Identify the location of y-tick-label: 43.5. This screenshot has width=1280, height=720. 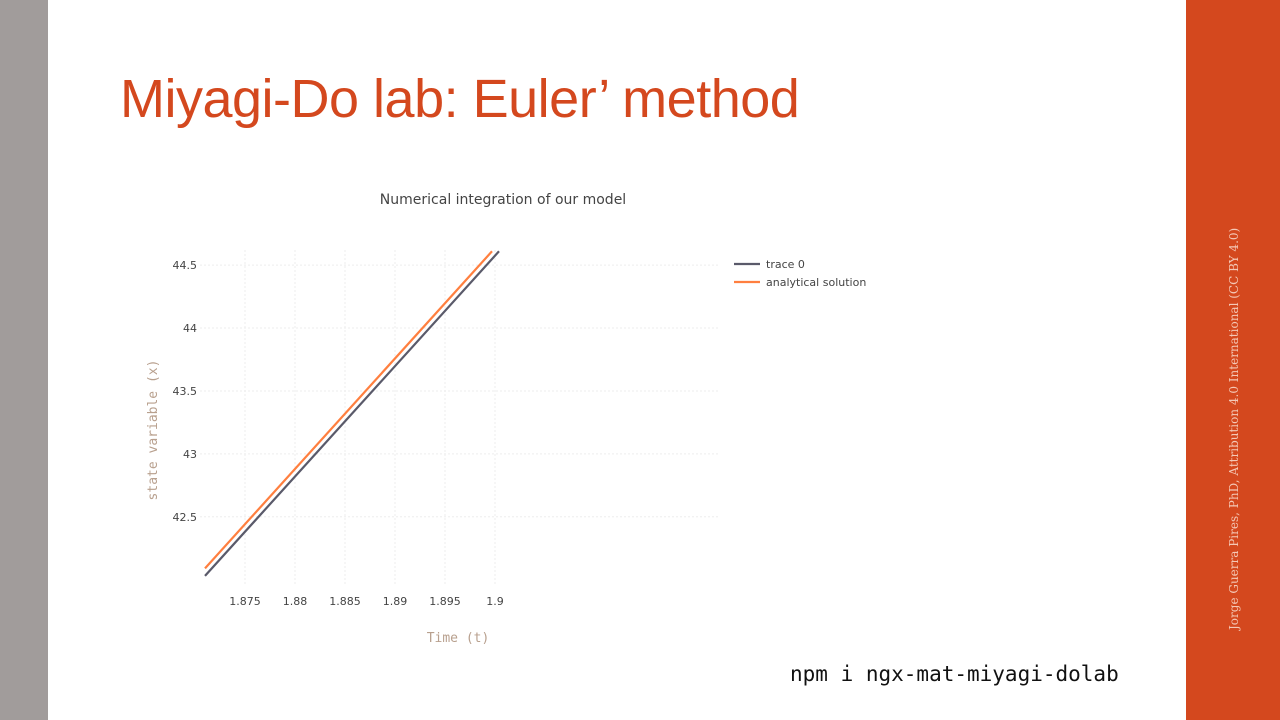
(185, 391).